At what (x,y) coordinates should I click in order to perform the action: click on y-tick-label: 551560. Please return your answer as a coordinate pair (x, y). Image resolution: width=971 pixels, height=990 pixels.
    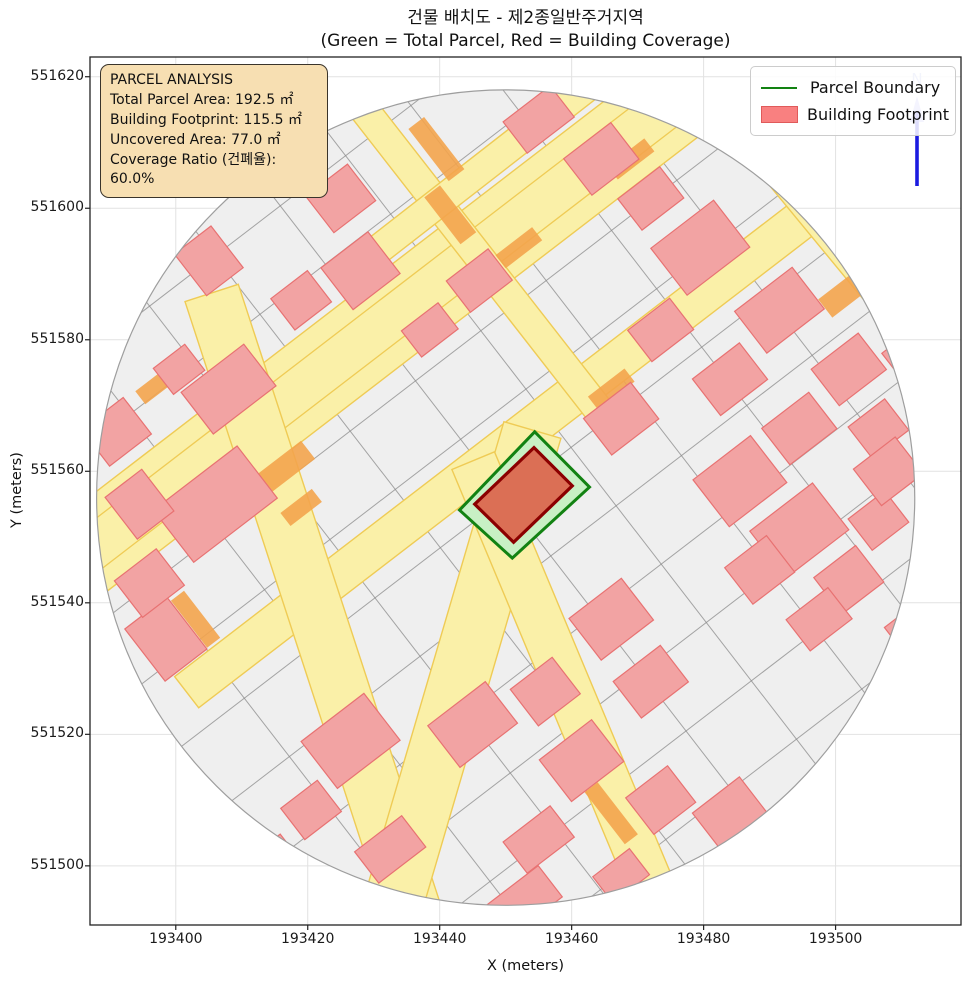
    Looking at the image, I should click on (57, 470).